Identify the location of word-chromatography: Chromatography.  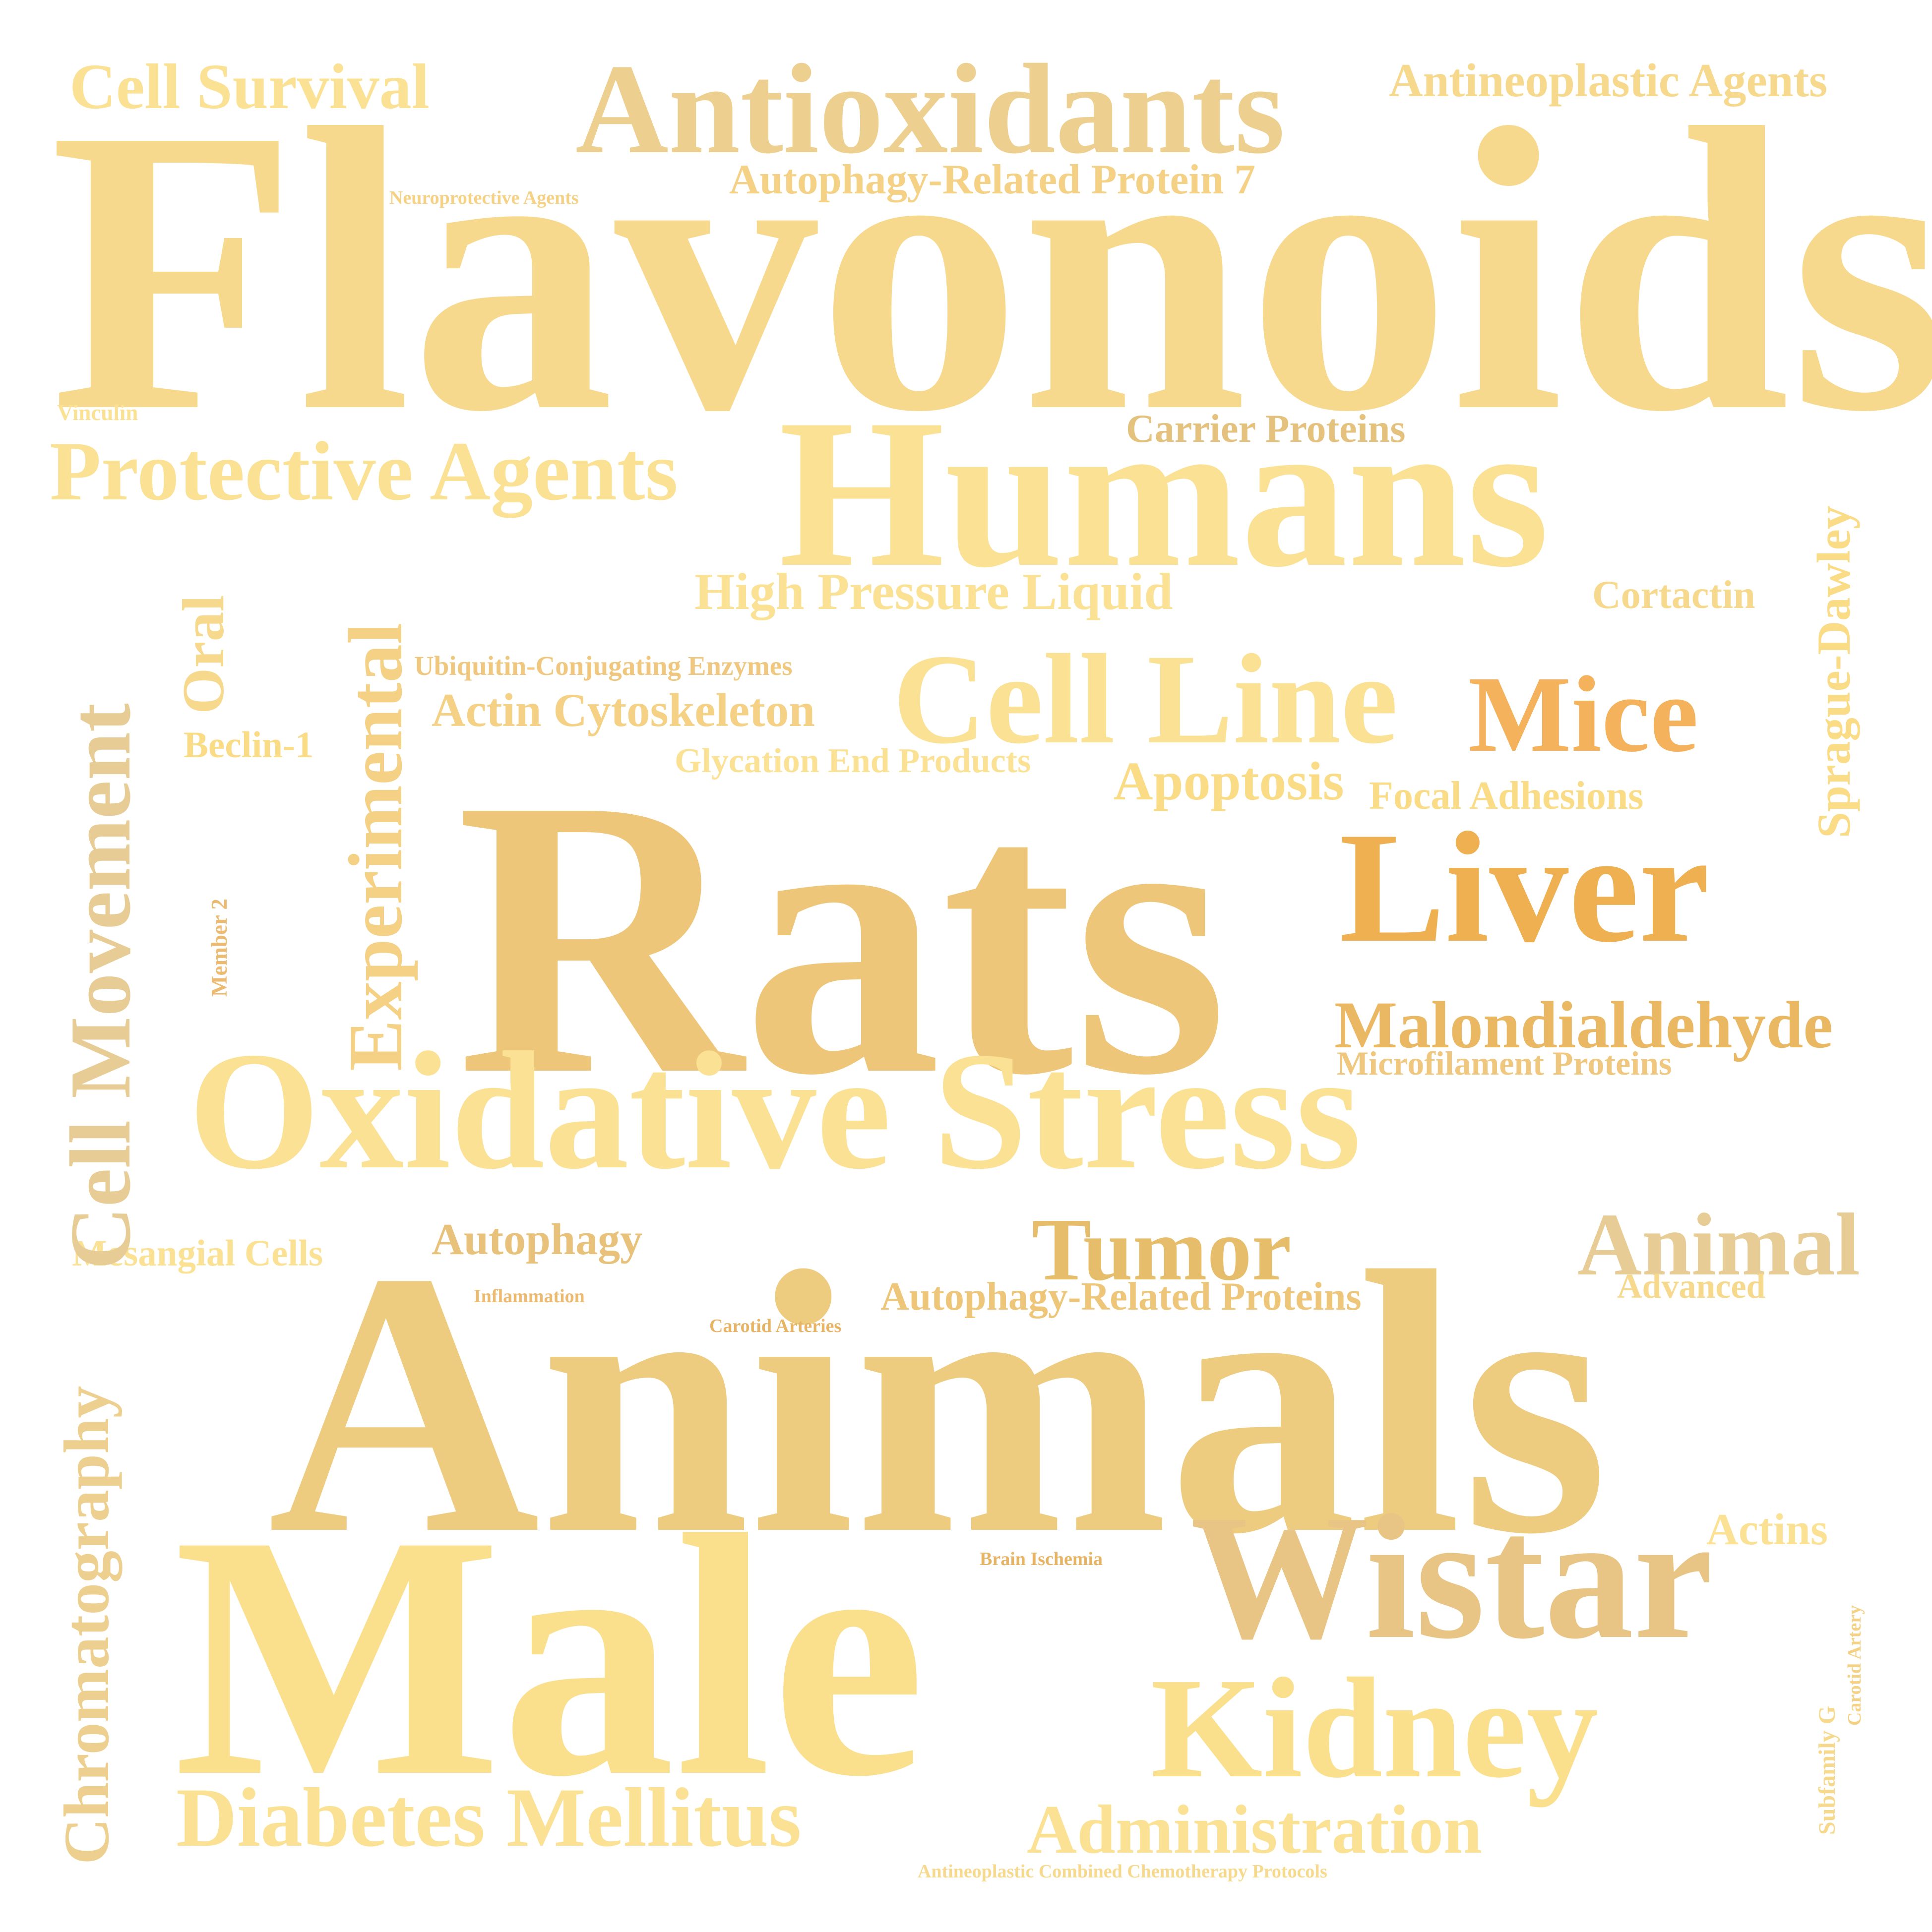
(87, 1625).